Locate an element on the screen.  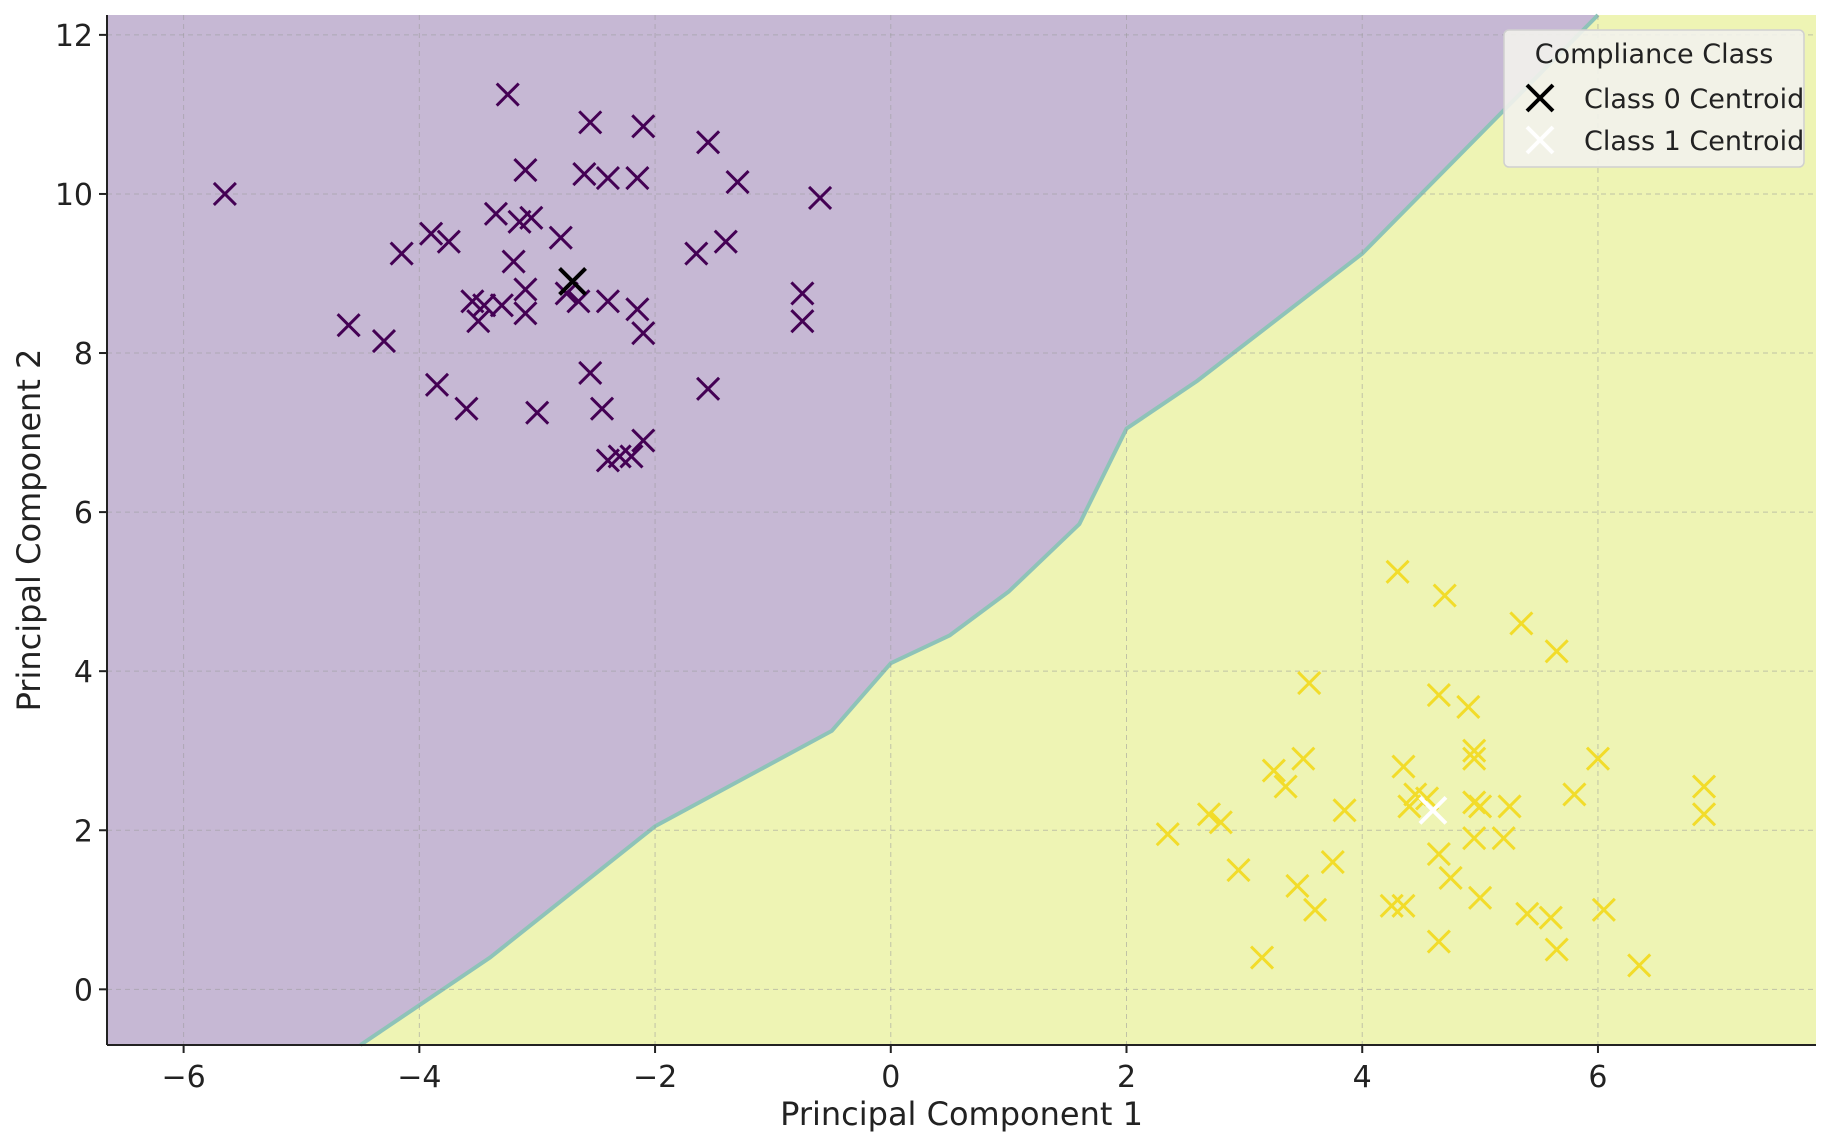
x-axis-ticks: −6 −4 −2 0 2 4 6 is located at coordinates (884, 1070).